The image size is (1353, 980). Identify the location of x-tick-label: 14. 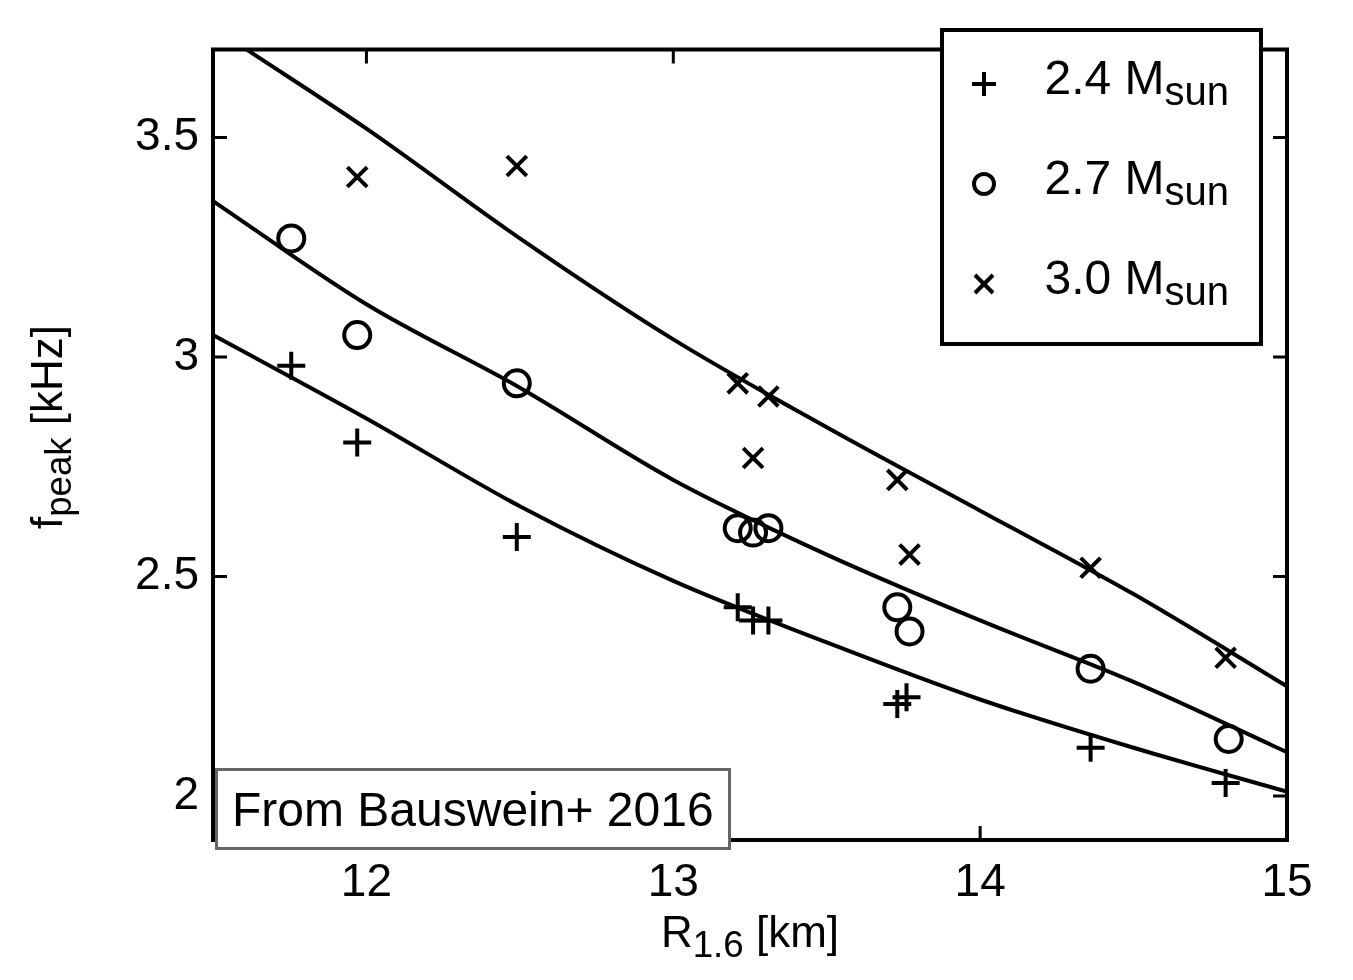
(980, 880).